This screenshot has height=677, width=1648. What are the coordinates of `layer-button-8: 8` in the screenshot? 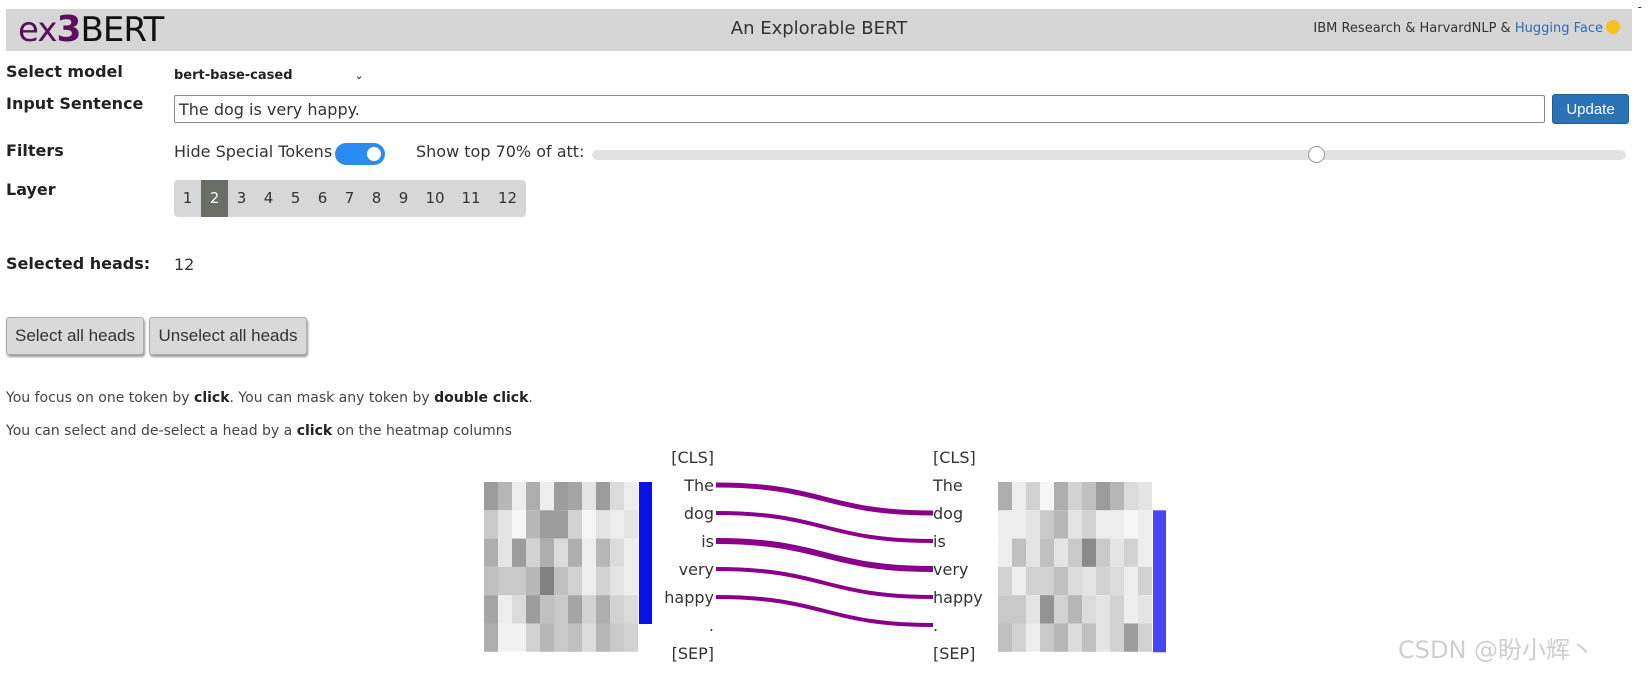 It's located at (376, 198).